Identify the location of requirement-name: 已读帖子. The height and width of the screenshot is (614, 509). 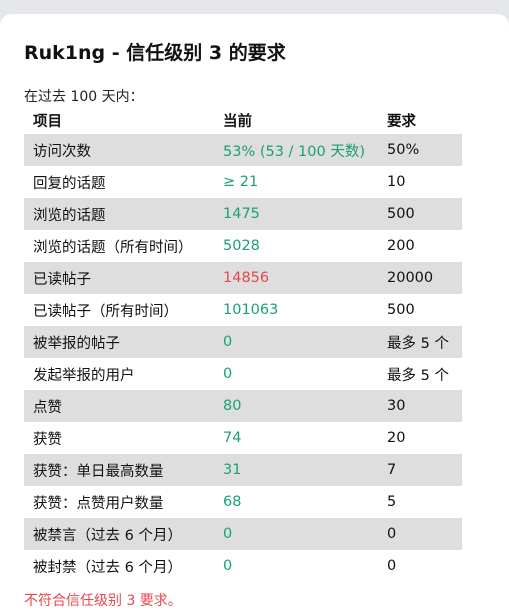
(119, 278).